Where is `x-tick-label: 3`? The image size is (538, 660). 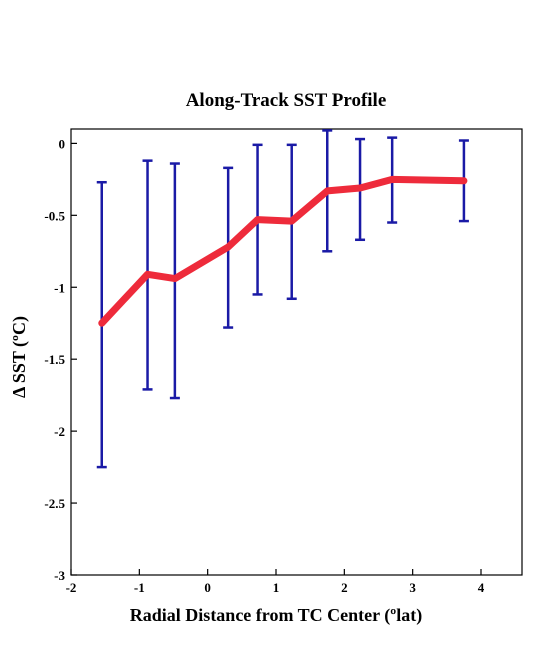
x-tick-label: 3 is located at coordinates (412, 587).